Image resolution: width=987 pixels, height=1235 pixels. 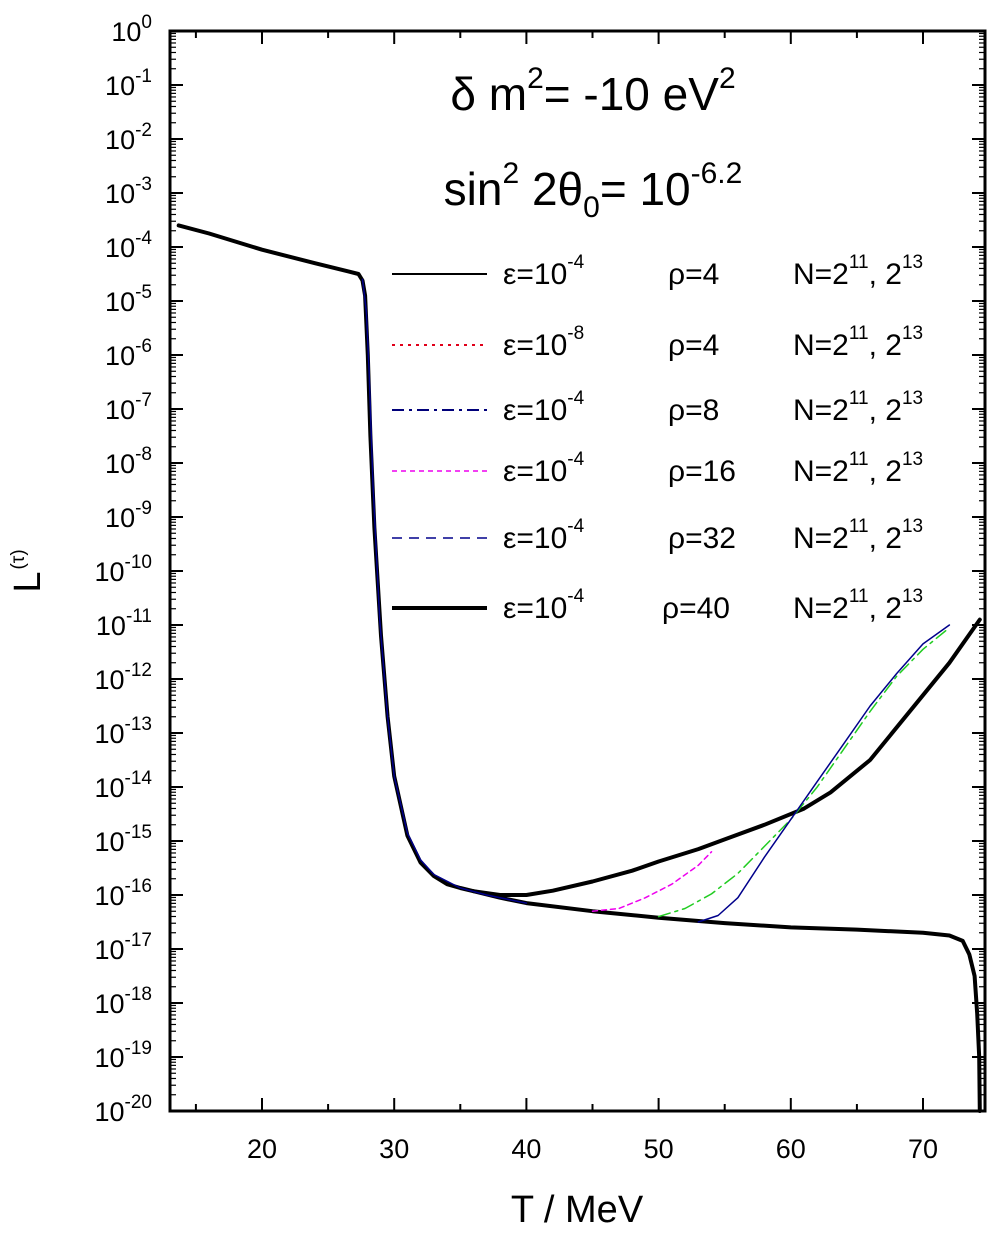 What do you see at coordinates (138, 670) in the screenshot?
I see `y-tick-exponent: -12` at bounding box center [138, 670].